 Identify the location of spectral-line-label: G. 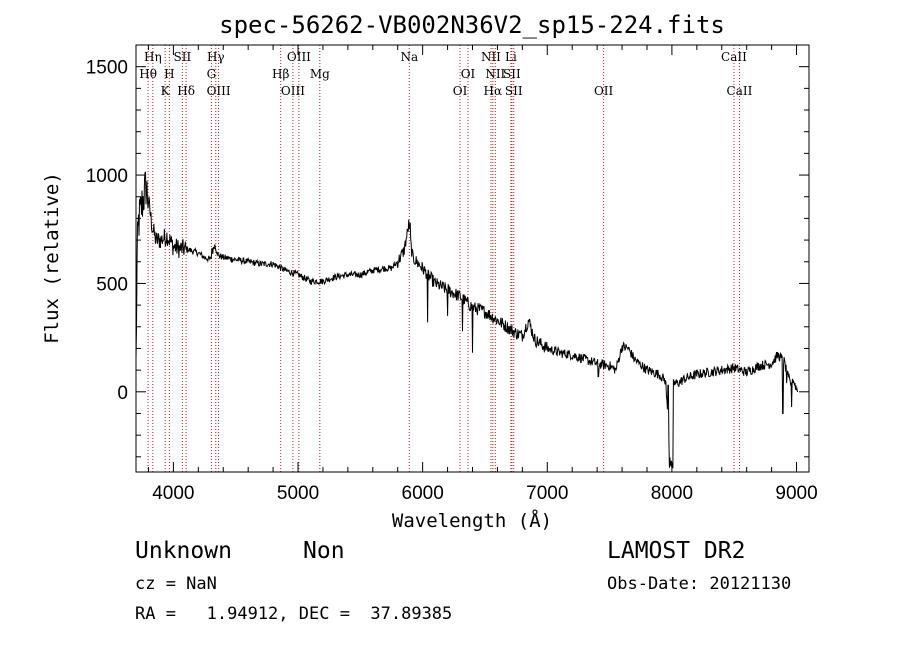
(212, 74).